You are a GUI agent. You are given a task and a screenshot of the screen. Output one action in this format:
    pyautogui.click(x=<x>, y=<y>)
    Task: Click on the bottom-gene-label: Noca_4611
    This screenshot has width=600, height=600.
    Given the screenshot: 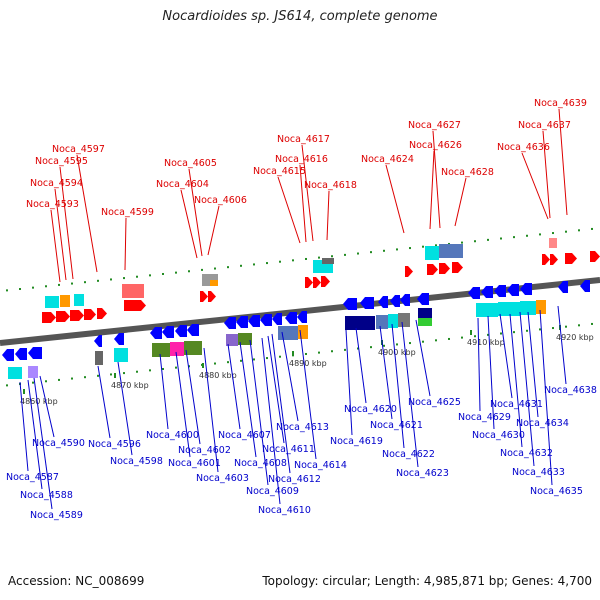 What is the action you would take?
    pyautogui.click(x=288, y=449)
    